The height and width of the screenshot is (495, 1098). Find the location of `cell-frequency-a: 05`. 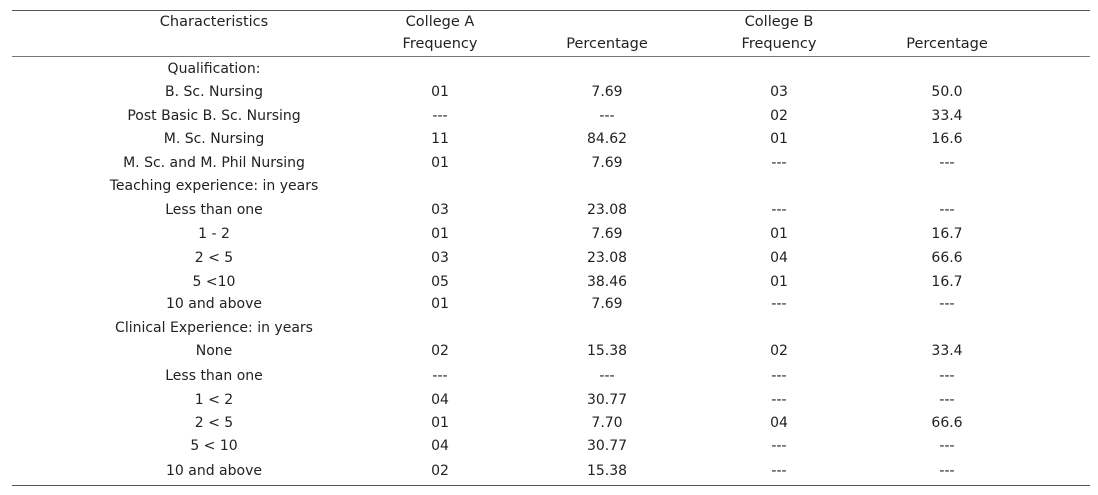

cell-frequency-a: 05 is located at coordinates (440, 282).